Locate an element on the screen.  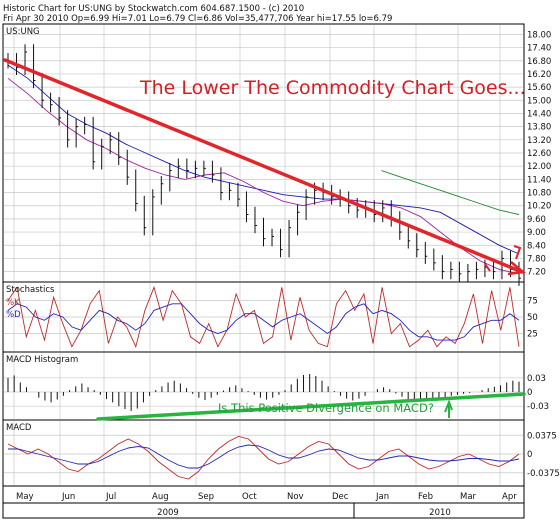
price-tick-label: 12.00 is located at coordinates (539, 167).